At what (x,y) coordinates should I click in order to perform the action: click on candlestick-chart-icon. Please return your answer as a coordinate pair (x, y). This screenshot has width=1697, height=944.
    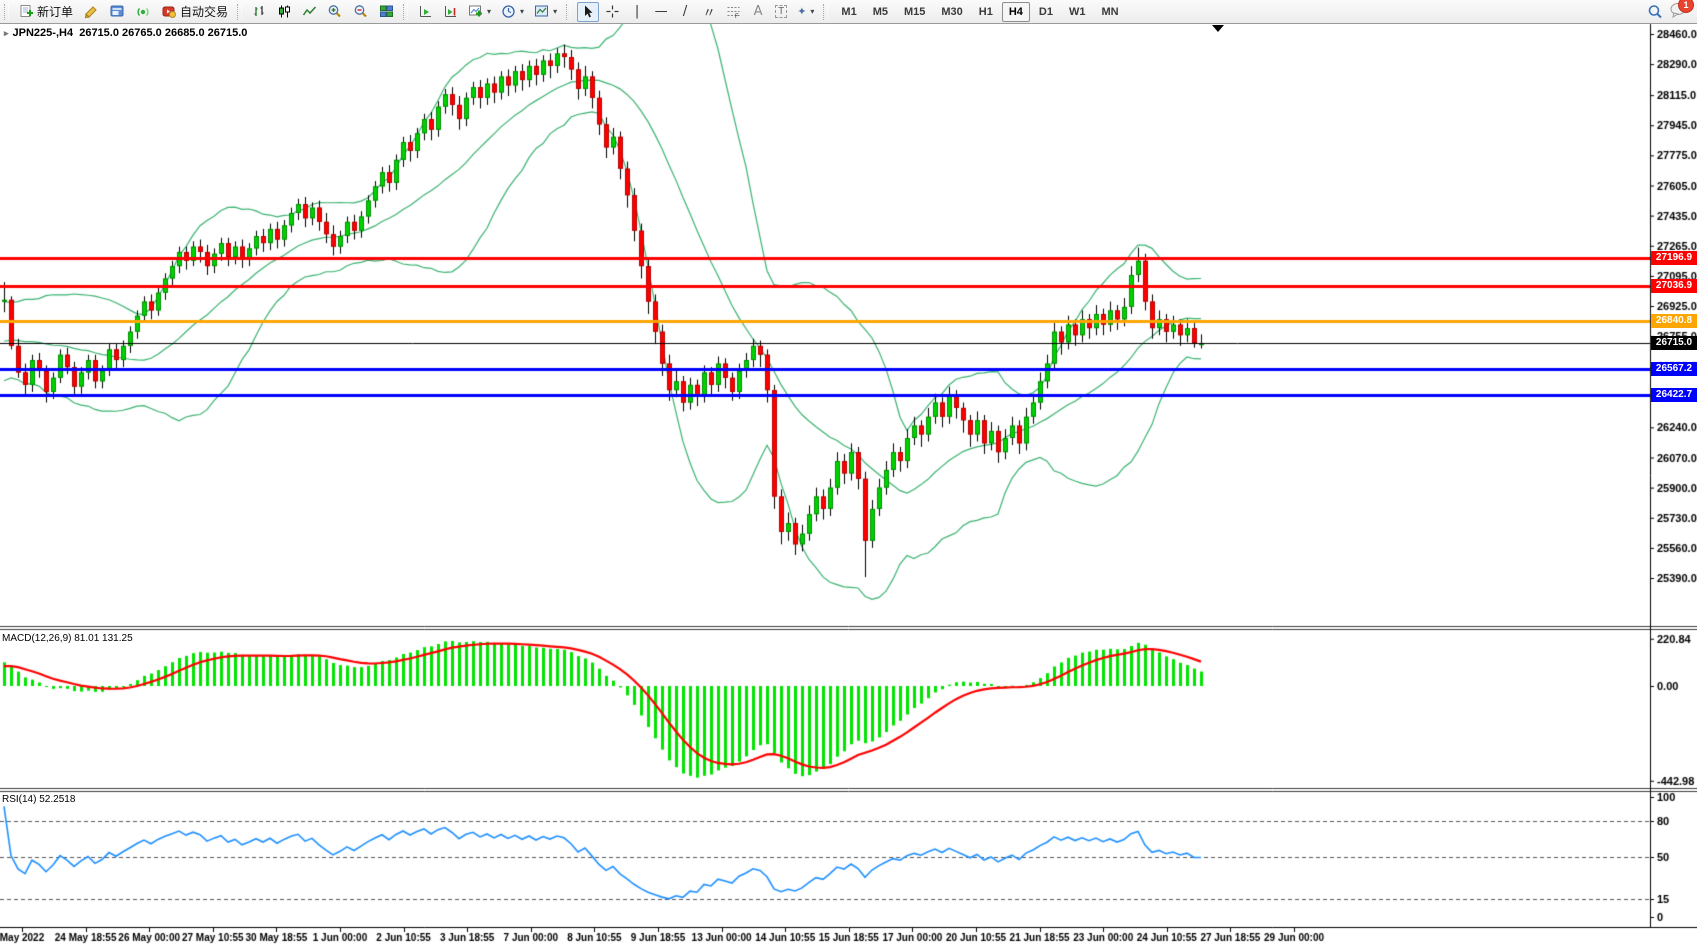
    Looking at the image, I should click on (284, 11).